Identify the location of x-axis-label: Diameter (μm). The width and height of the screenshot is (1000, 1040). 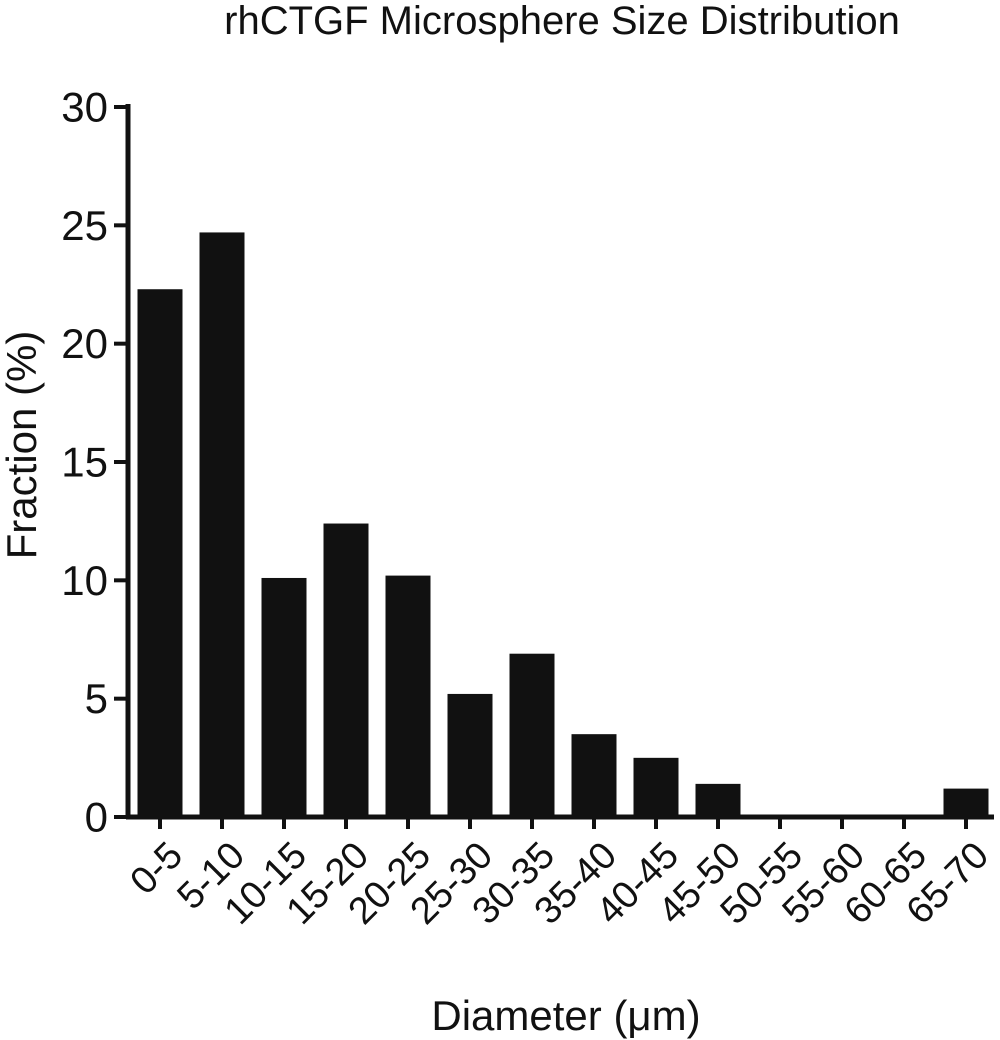
(565, 1015).